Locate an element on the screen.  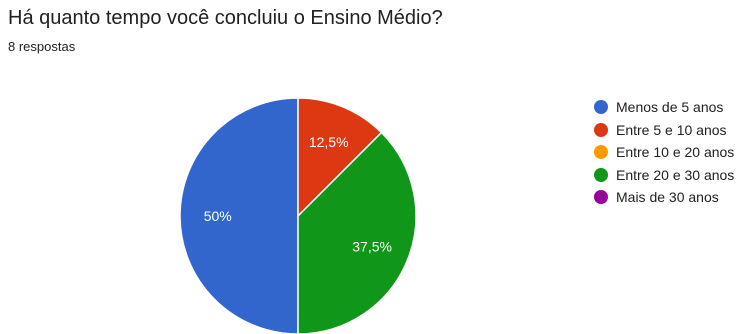
legend-label: Menos de 5 anos is located at coordinates (670, 107).